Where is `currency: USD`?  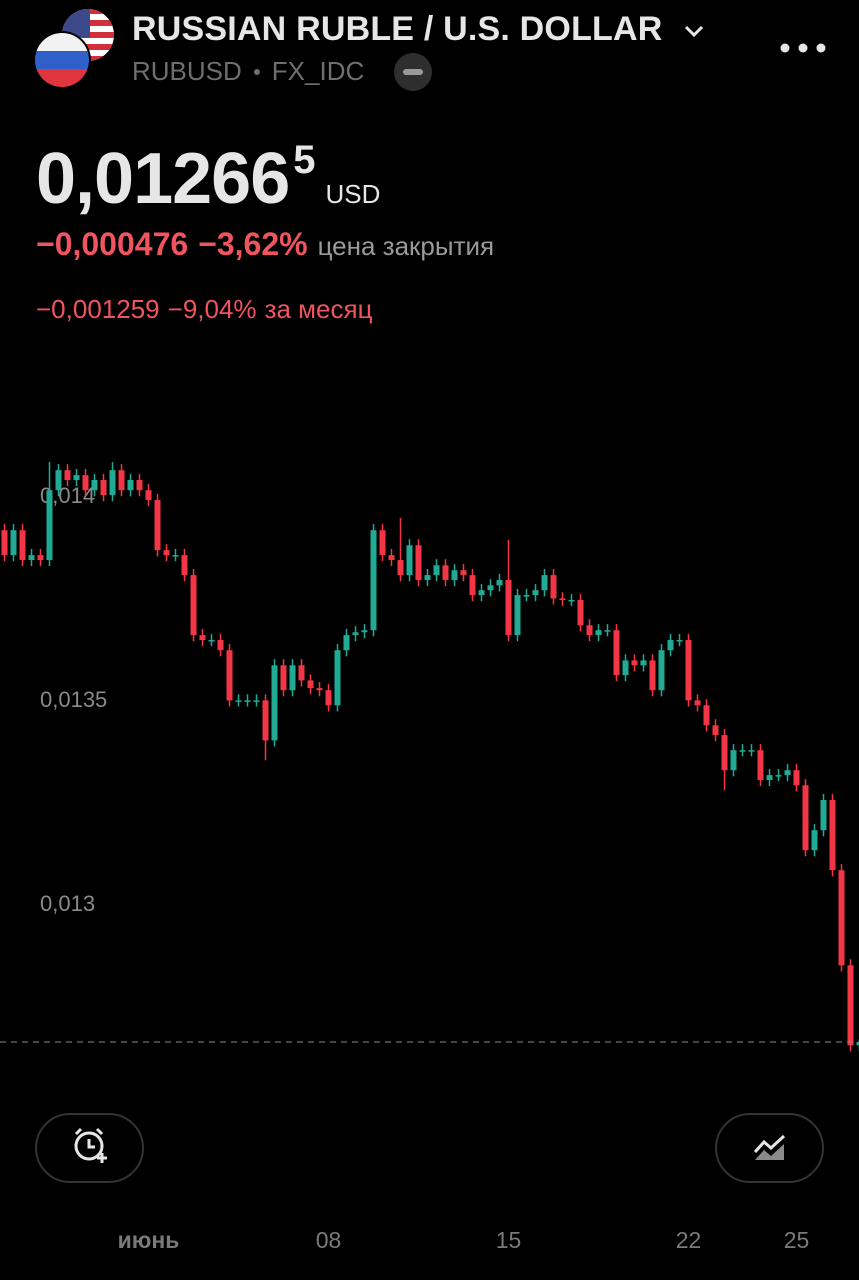 currency: USD is located at coordinates (353, 194).